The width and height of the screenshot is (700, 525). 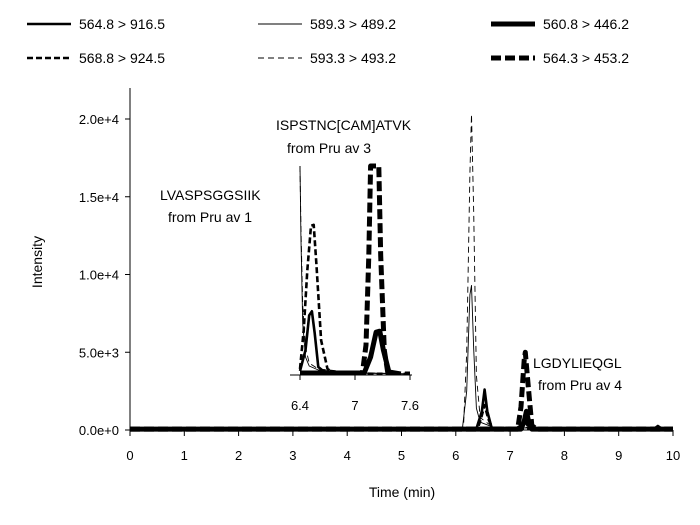 I want to click on legend-item-560-8-446-2: 560.8 > 446.2, so click(x=560, y=24).